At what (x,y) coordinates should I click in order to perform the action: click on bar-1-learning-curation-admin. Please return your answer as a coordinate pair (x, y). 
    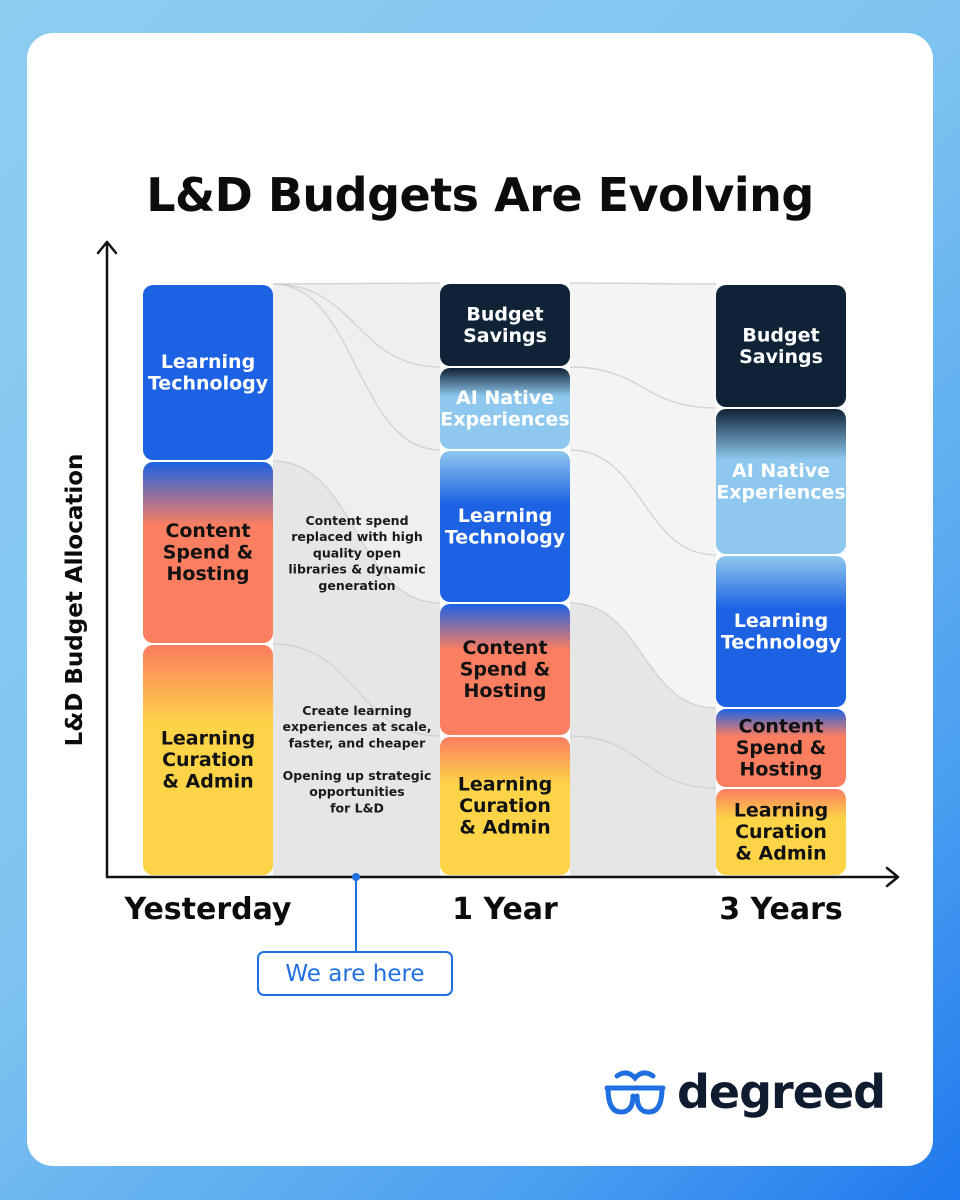
    Looking at the image, I should click on (505, 806).